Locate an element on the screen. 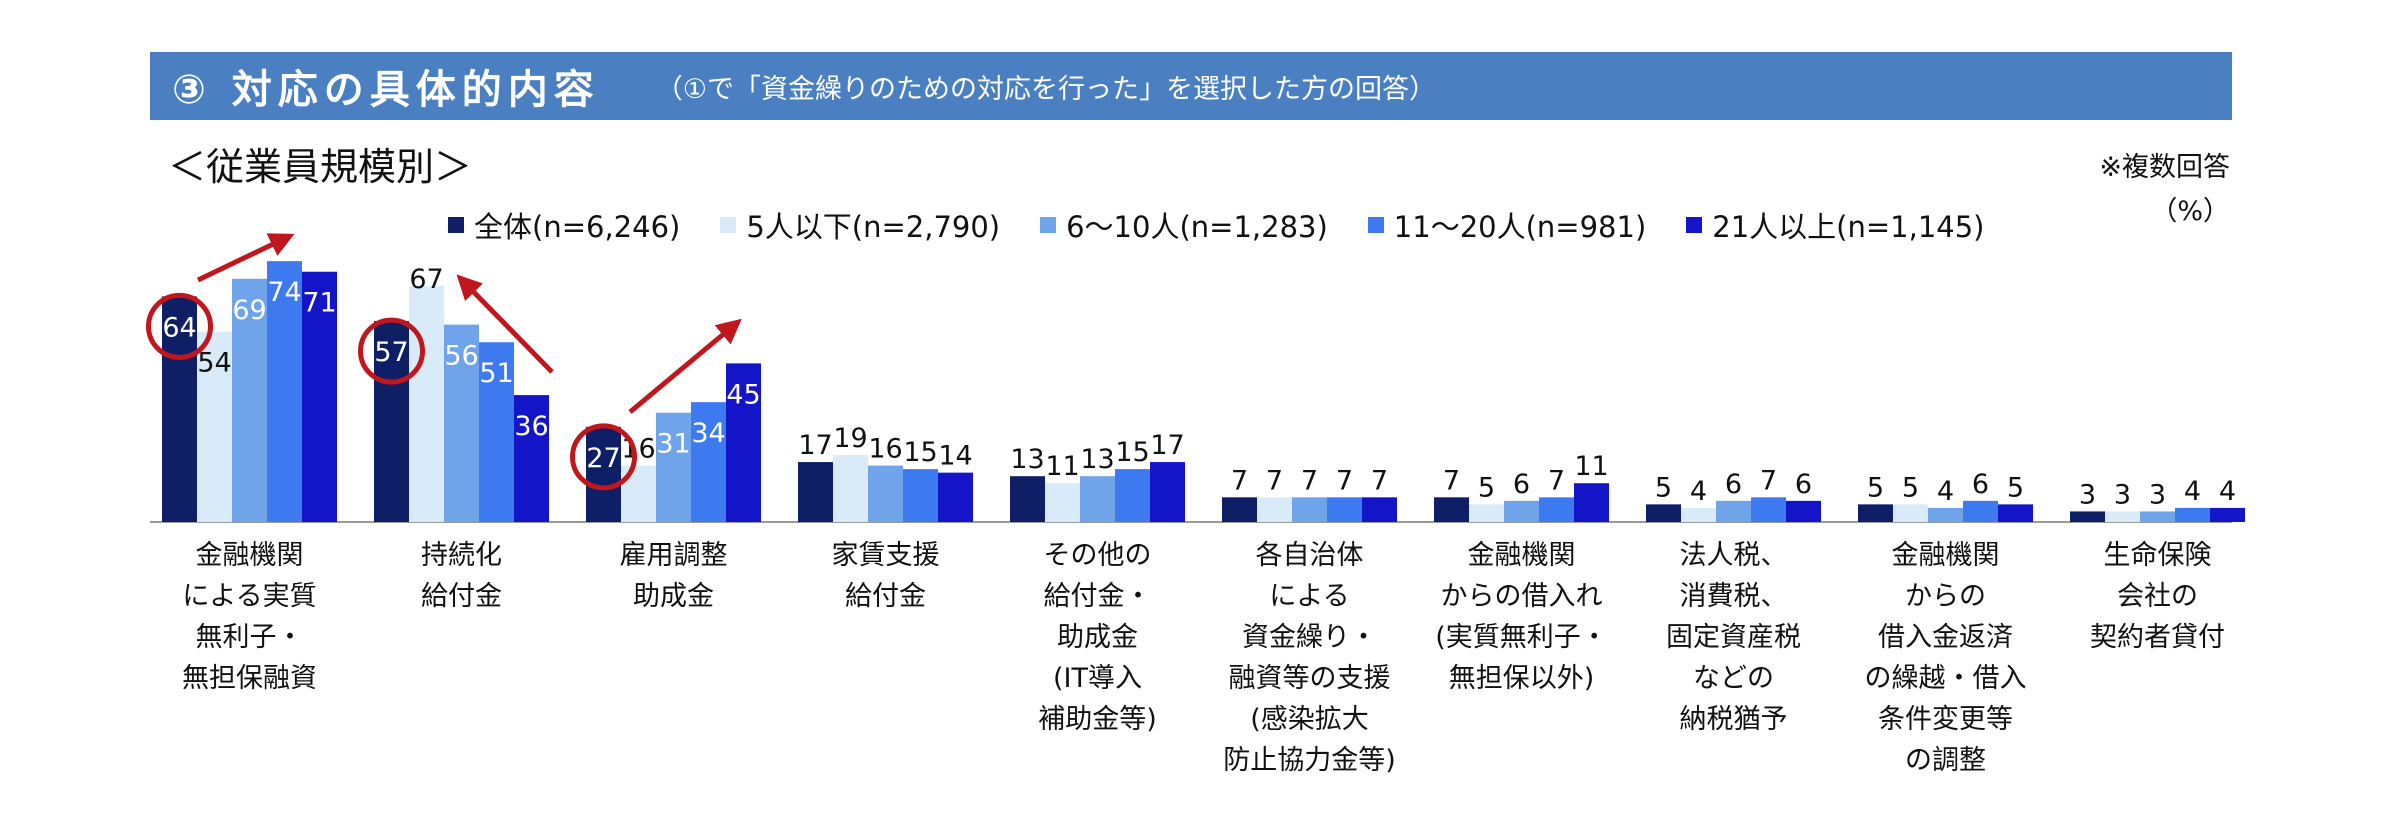 Image resolution: width=2392 pixels, height=822 pixels. category-label: 金融機関からの借入金返済の繰越・借入条件変更等の調整 is located at coordinates (1946, 658).